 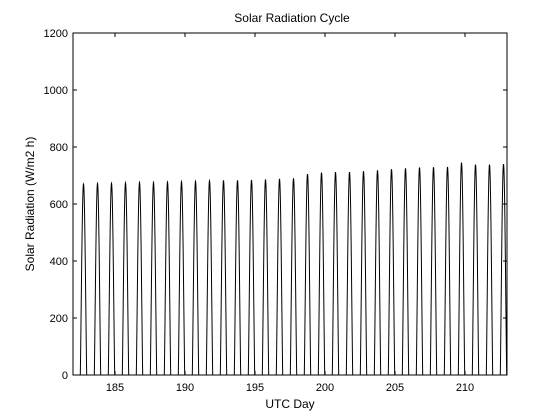 What do you see at coordinates (255, 388) in the screenshot?
I see `x-tick-label: 195` at bounding box center [255, 388].